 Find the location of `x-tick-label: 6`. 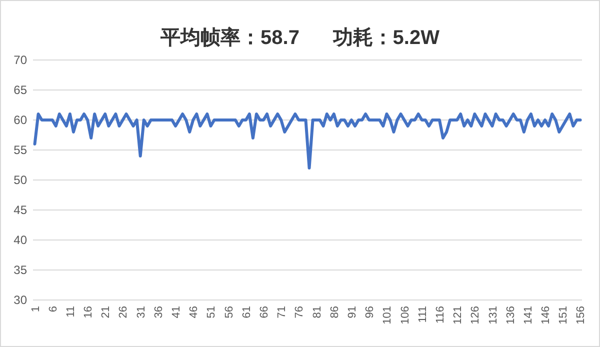

x-tick-label: 6 is located at coordinates (53, 309).